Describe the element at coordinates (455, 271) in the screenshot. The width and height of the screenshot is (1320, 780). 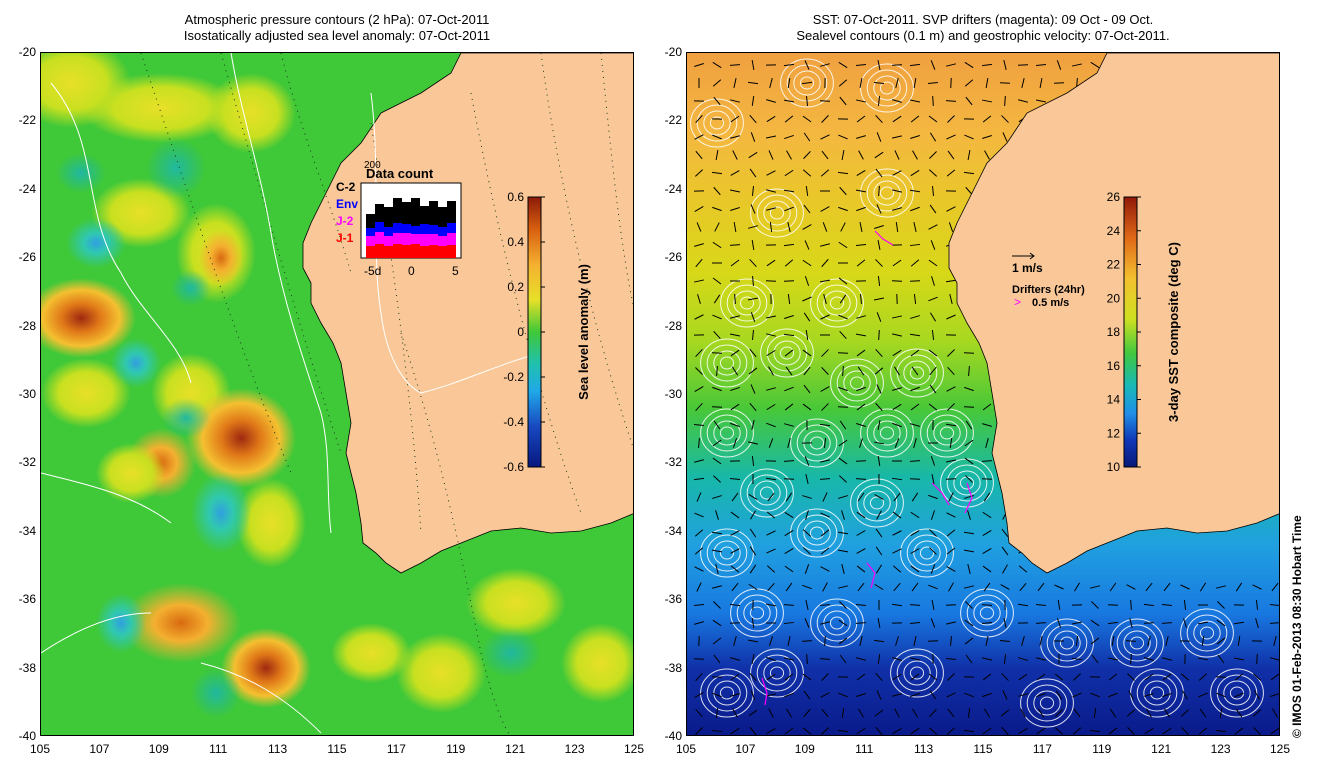
I see `inset-xtick-5: 5` at that location.